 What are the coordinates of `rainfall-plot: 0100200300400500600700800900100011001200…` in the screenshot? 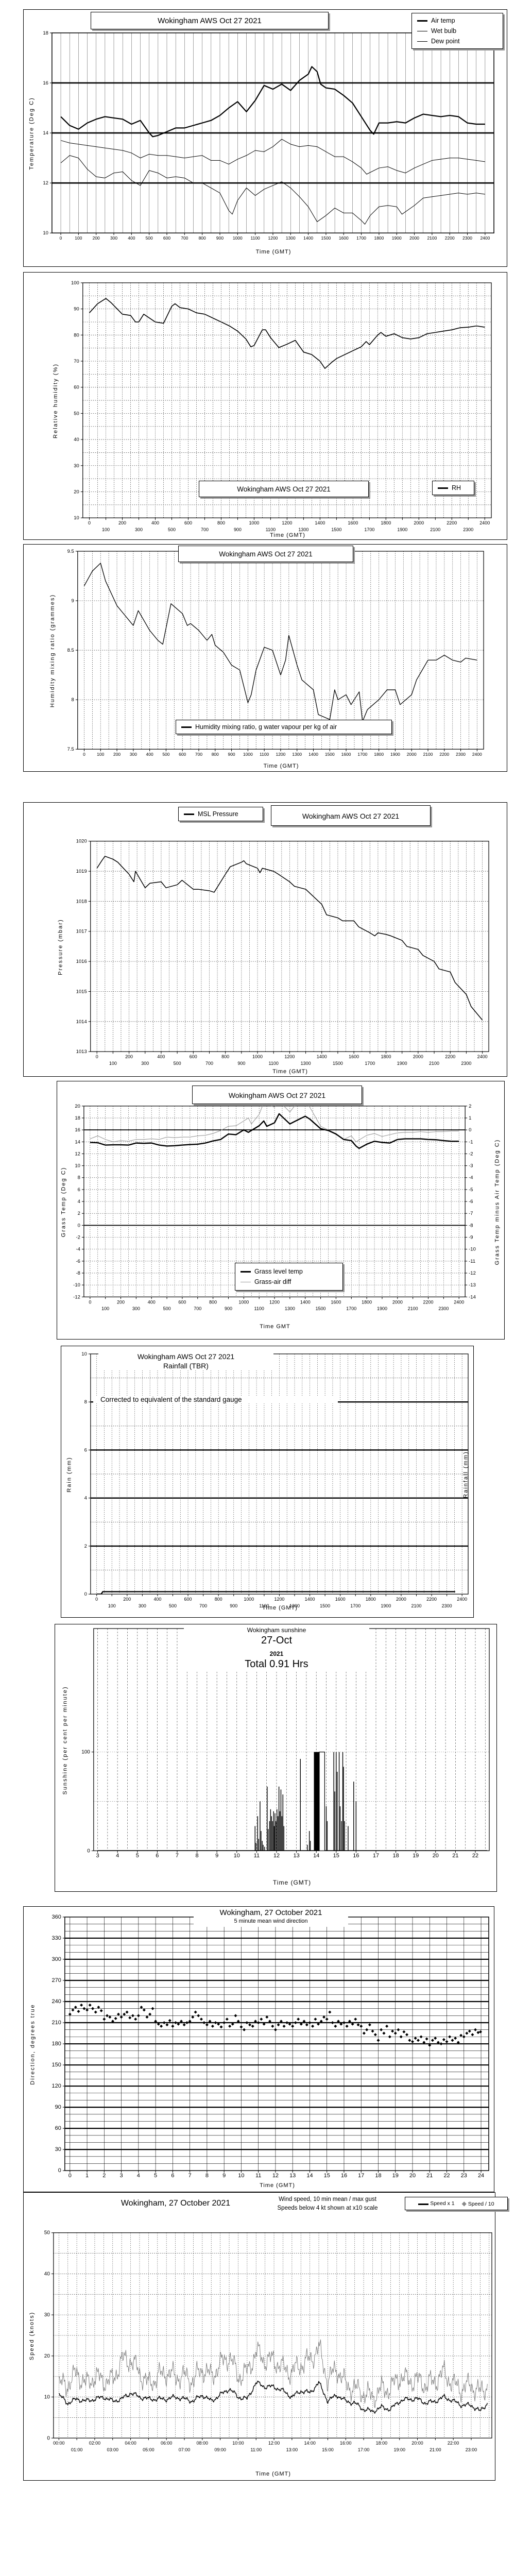 It's located at (275, 1479).